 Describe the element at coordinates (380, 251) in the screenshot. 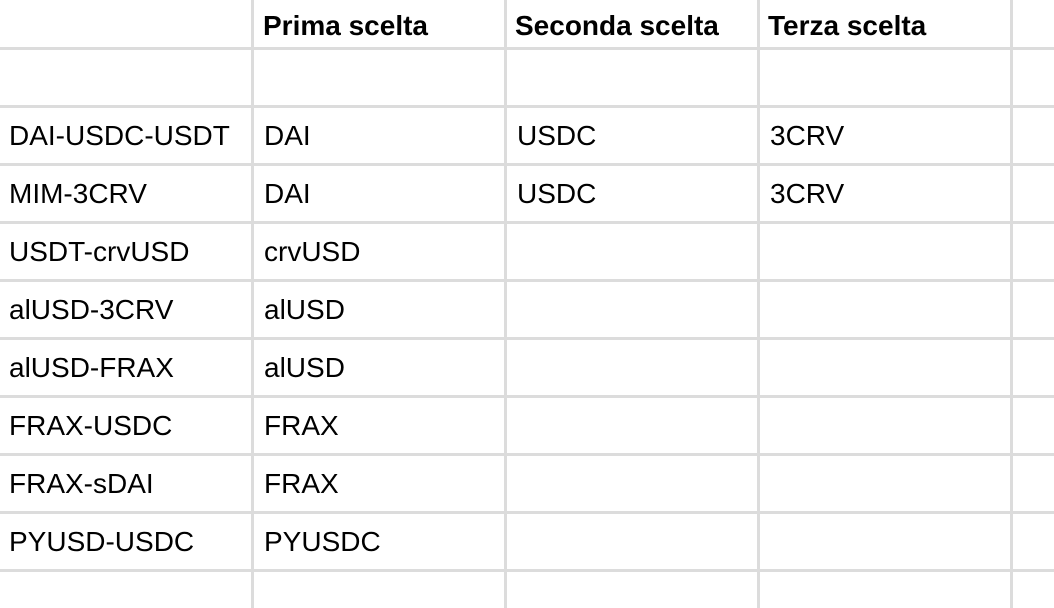

I see `table-cell: crvUSD` at that location.